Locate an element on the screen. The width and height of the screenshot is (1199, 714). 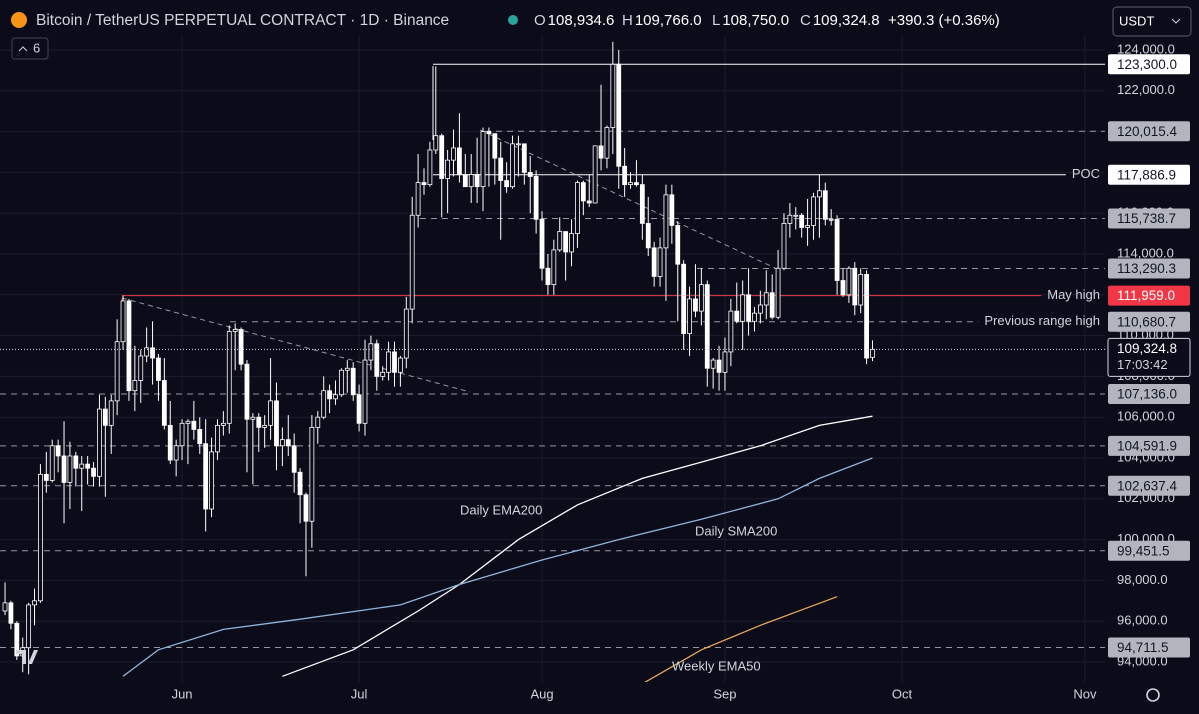
currency: USDT is located at coordinates (1136, 20).